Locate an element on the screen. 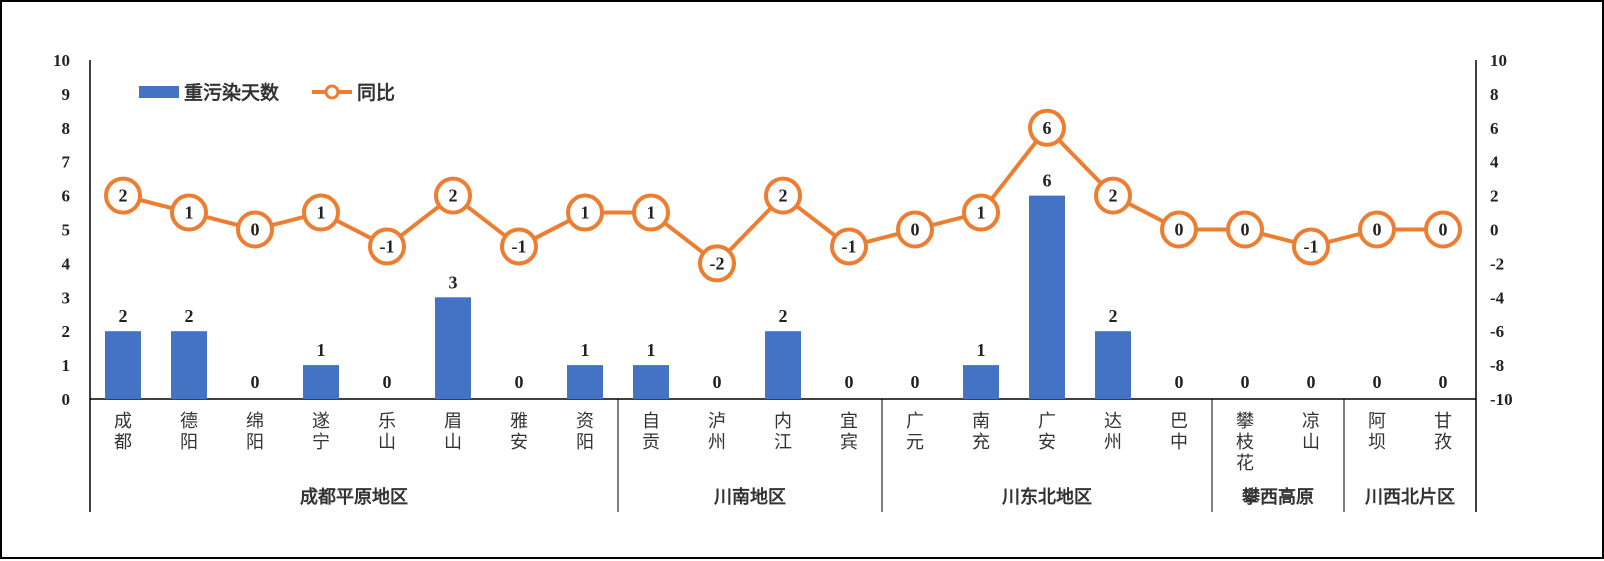 The image size is (1604, 561). left-tick-label: 5 is located at coordinates (66, 230).